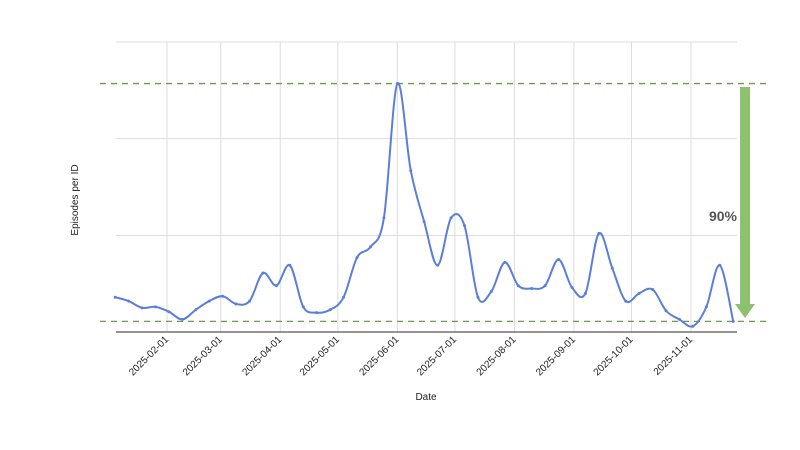 The image size is (800, 450). What do you see at coordinates (497, 356) in the screenshot?
I see `x-tick-label: 2025-08-01` at bounding box center [497, 356].